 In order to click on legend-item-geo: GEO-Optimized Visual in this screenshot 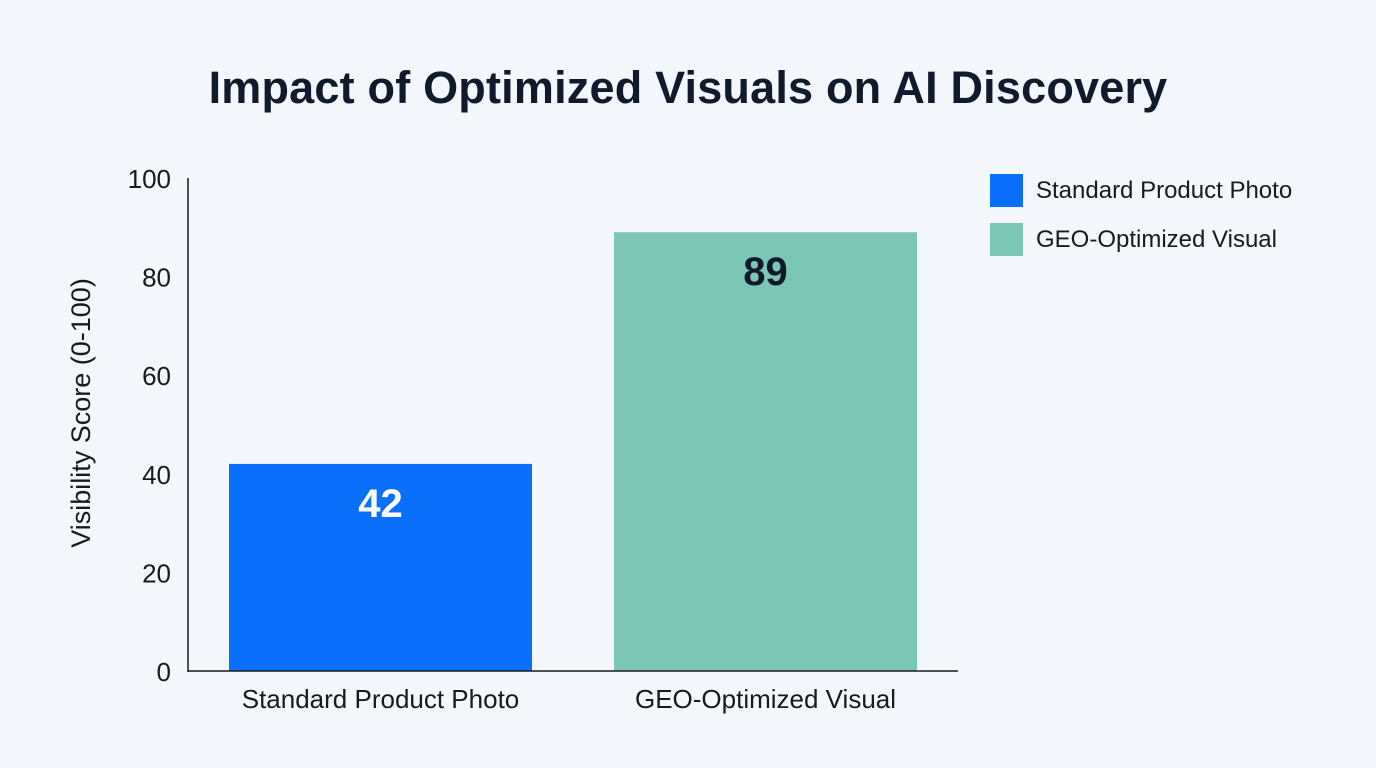, I will do `click(1141, 239)`.